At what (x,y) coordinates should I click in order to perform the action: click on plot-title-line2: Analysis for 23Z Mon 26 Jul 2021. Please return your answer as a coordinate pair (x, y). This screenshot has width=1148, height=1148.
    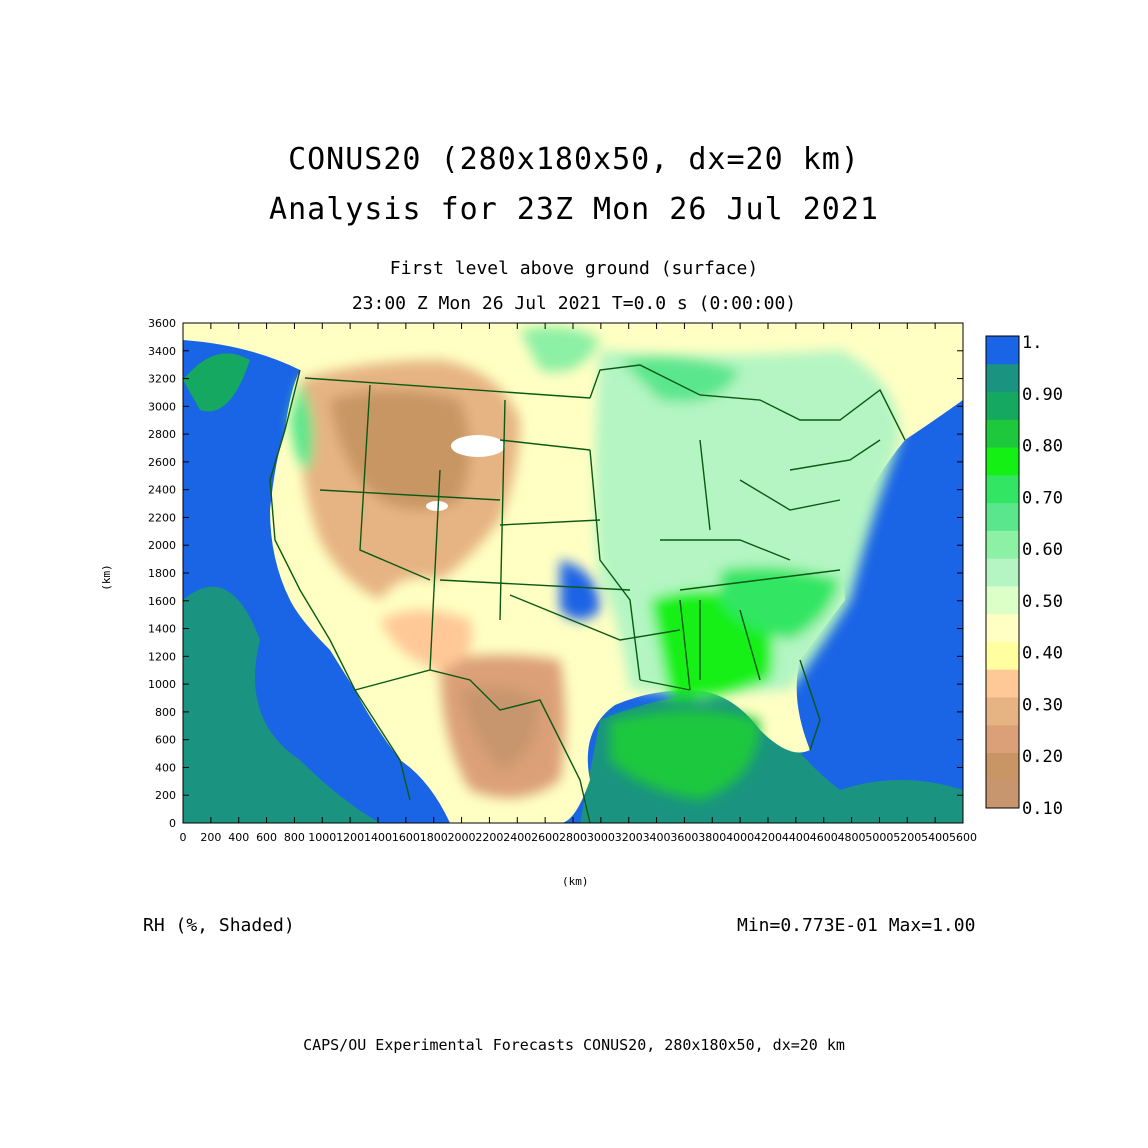
    Looking at the image, I should click on (574, 209).